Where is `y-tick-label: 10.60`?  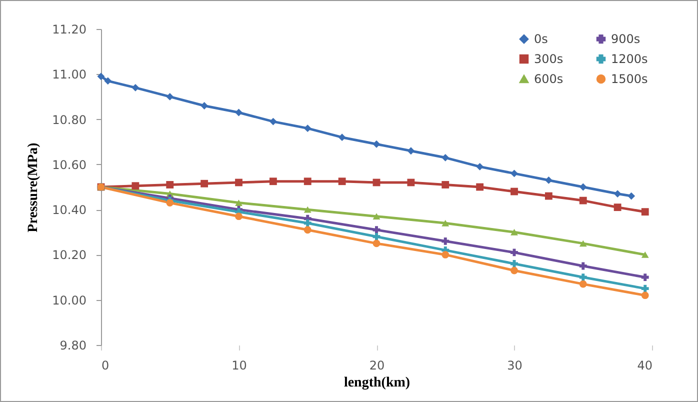
y-tick-label: 10.60 is located at coordinates (69, 165).